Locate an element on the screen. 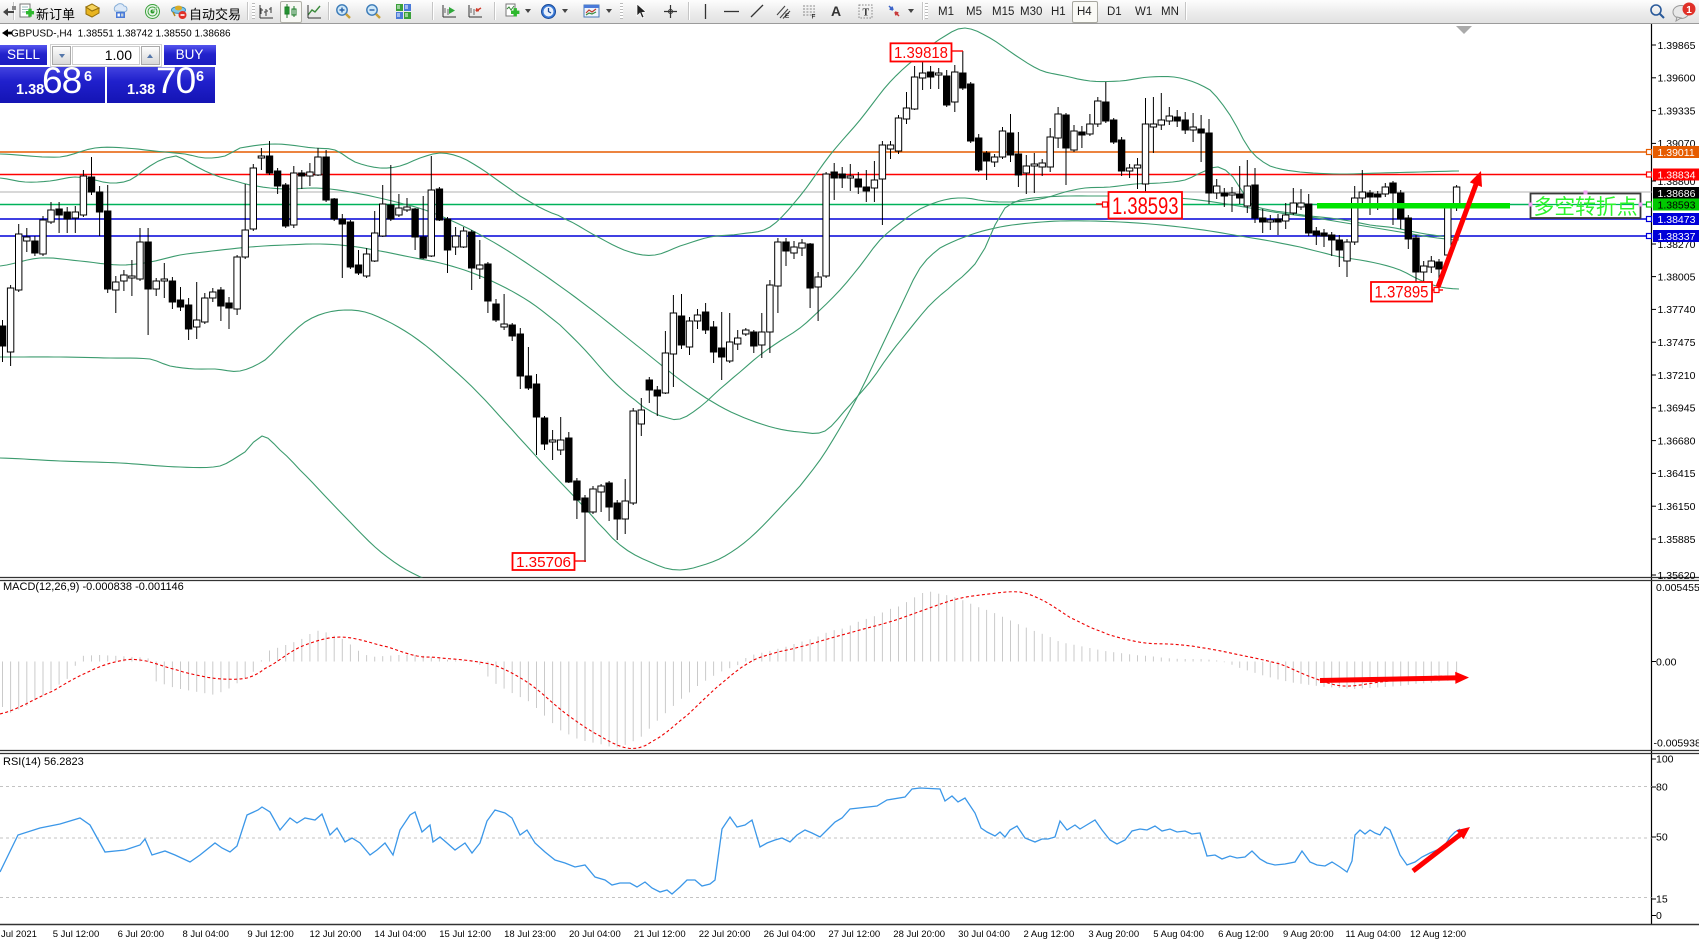 The image size is (1699, 948). svg-text: 1.35885 is located at coordinates (1677, 540).